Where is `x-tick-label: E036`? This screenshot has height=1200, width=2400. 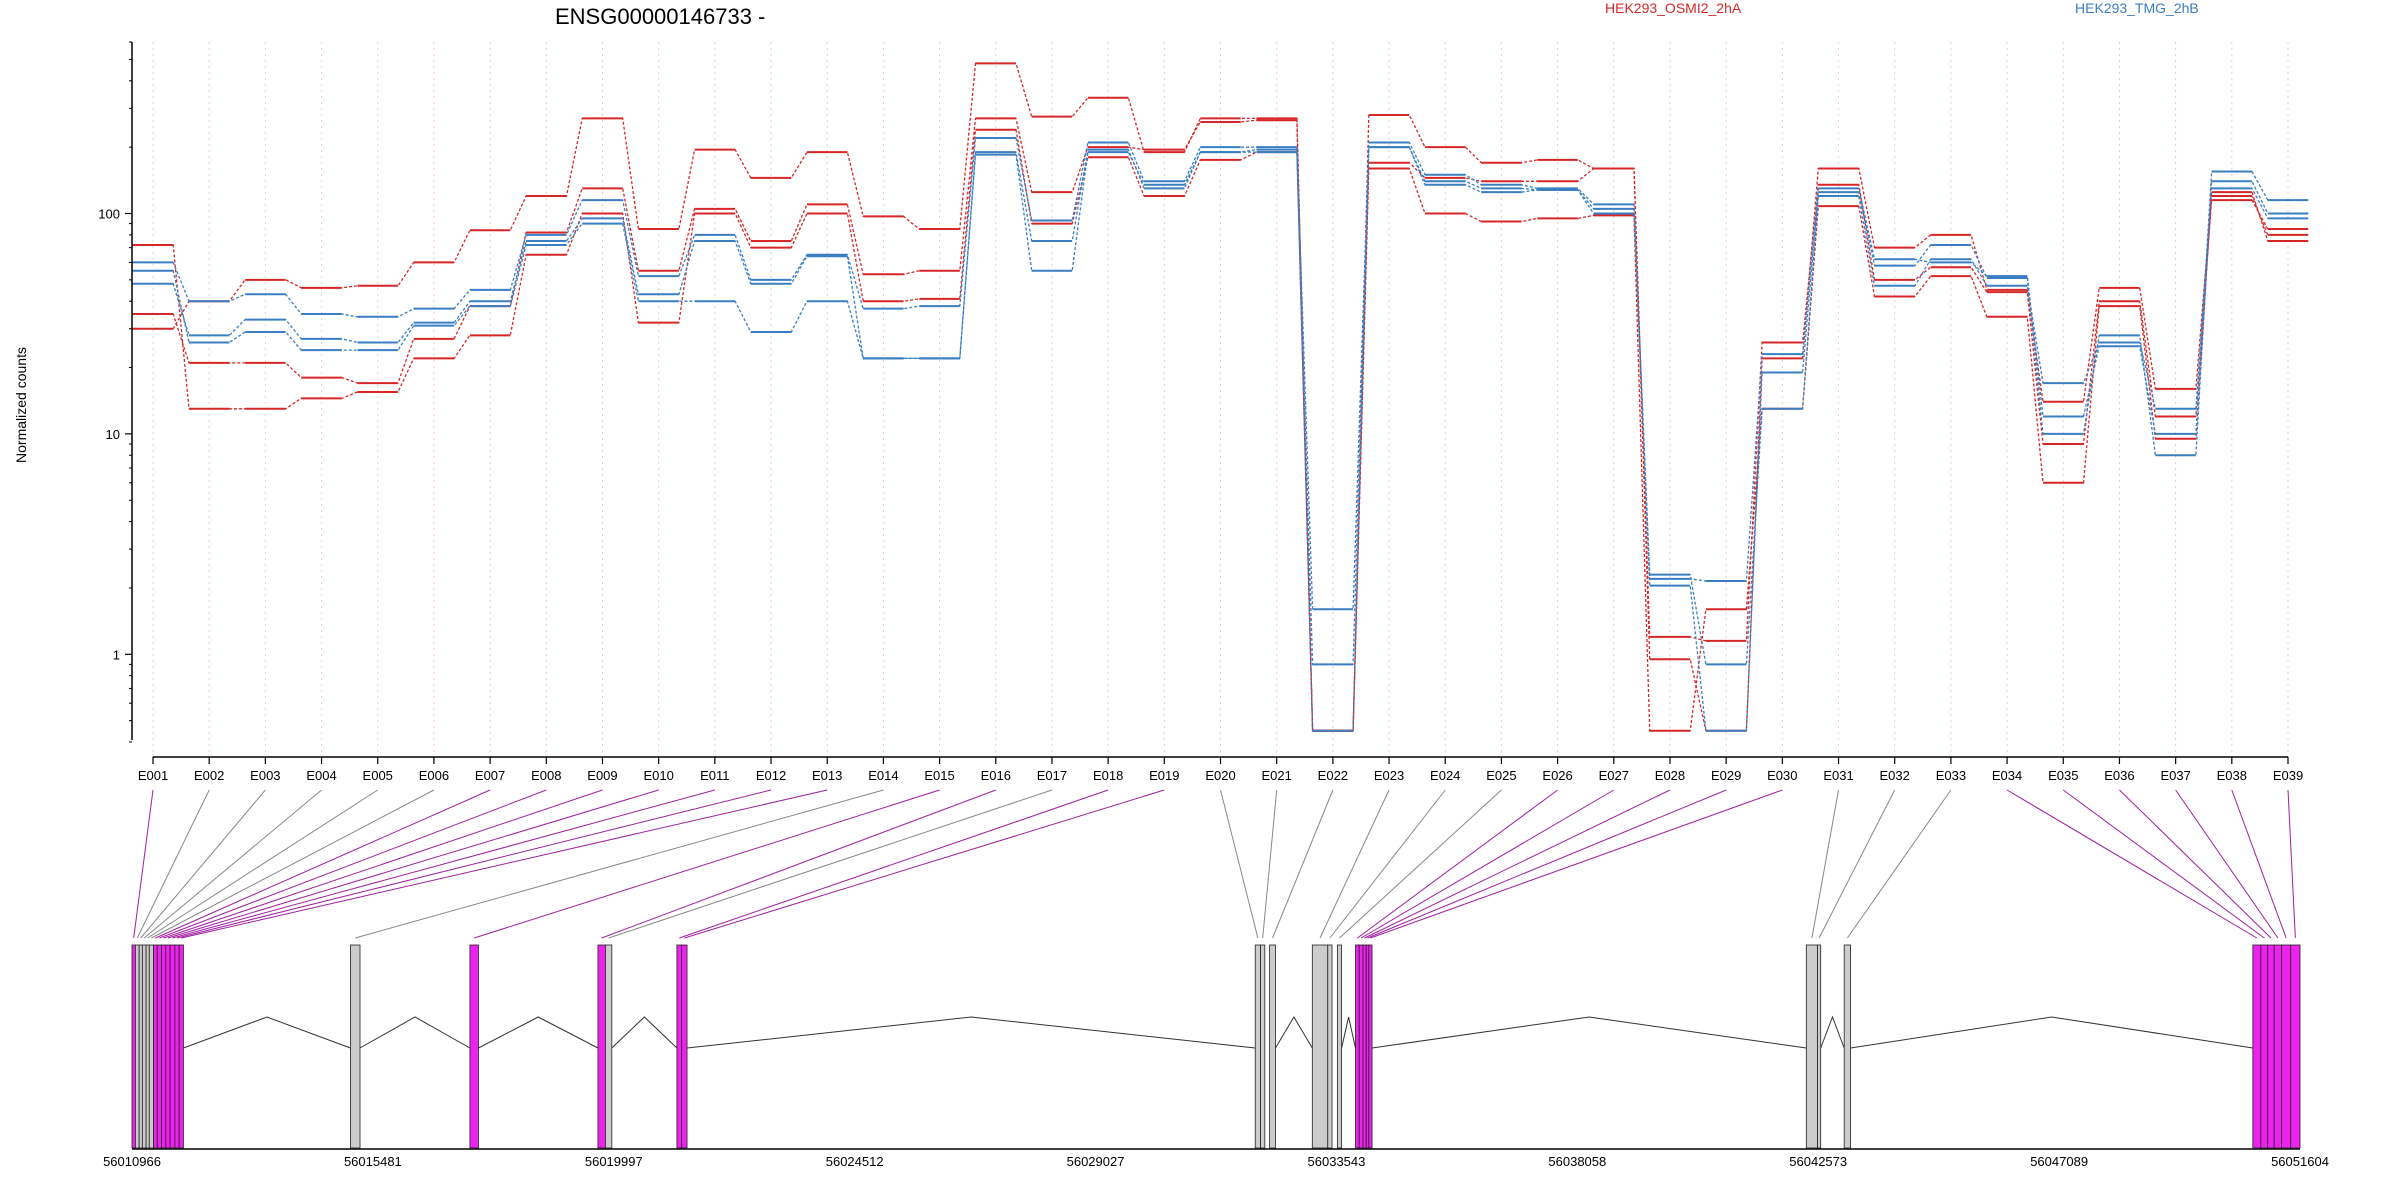
x-tick-label: E036 is located at coordinates (2119, 775).